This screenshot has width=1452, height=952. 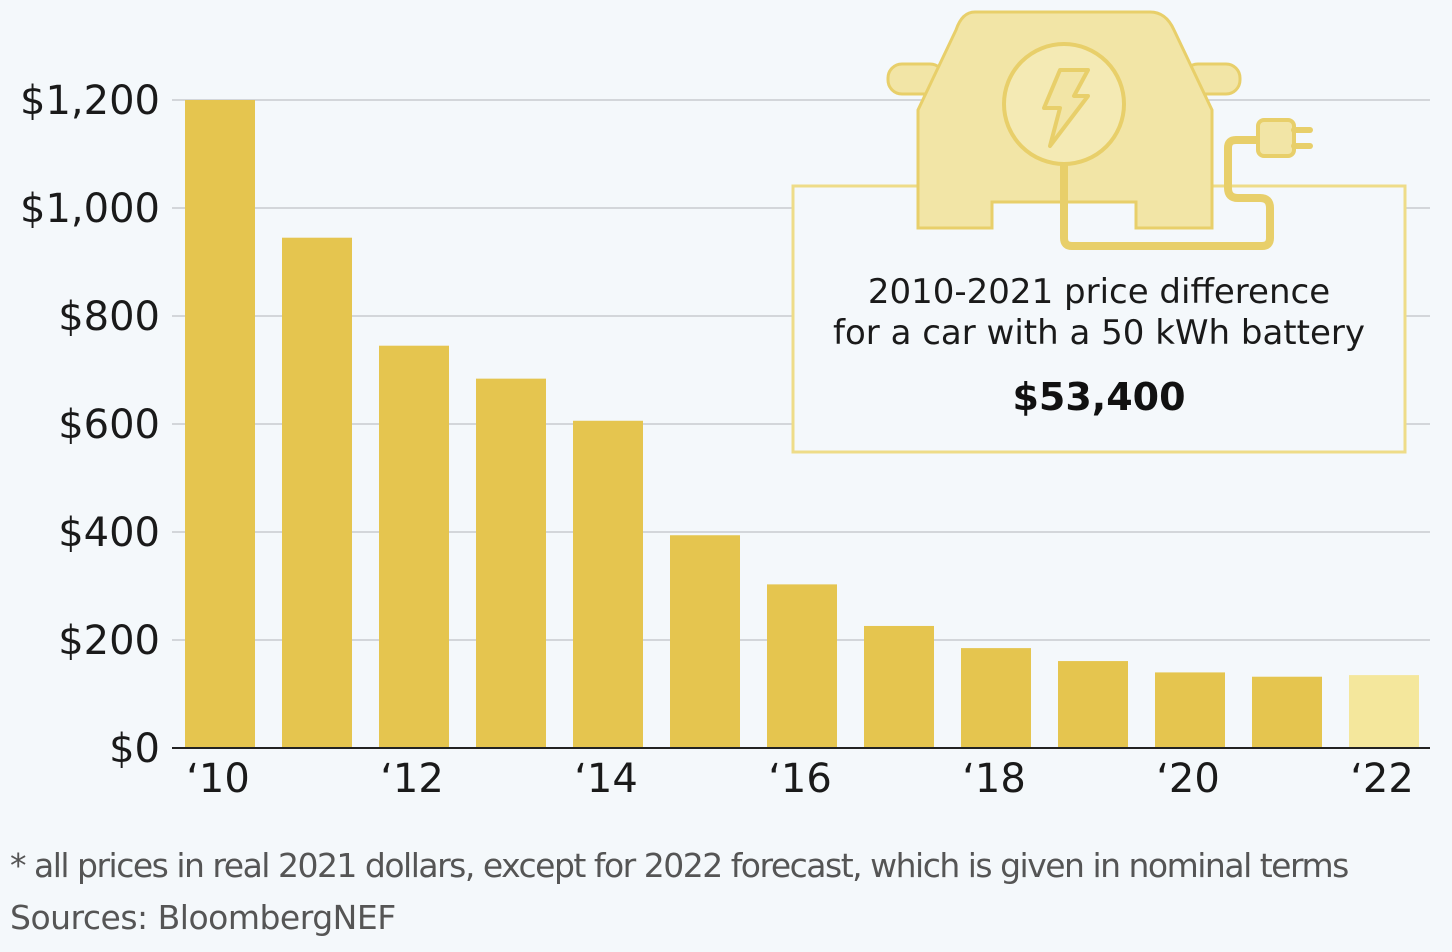 I want to click on x-axis-ticks: ‘10 ‘12 ‘14 ‘16 ‘18 ‘20 ‘22, so click(x=800, y=779).